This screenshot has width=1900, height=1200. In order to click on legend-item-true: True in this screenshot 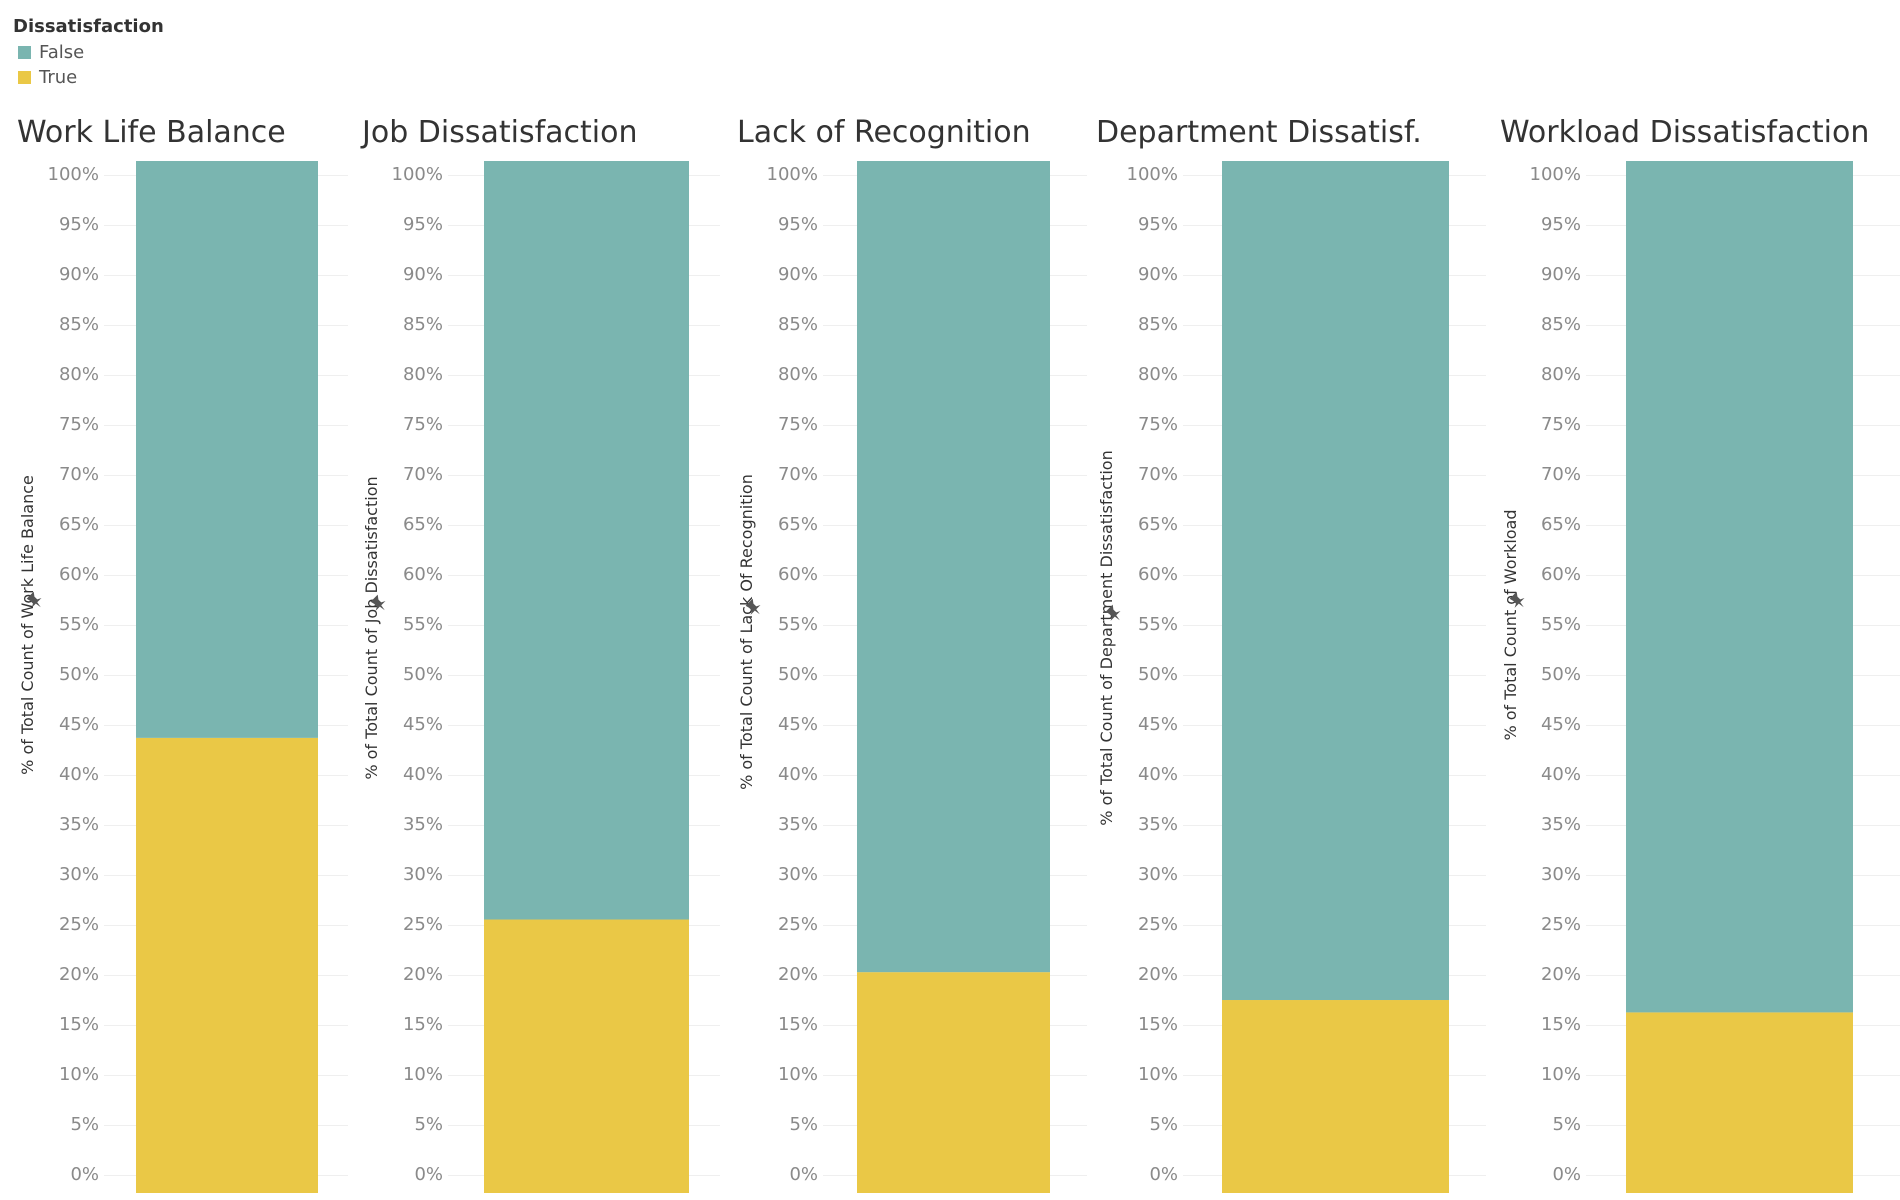, I will do `click(88, 77)`.